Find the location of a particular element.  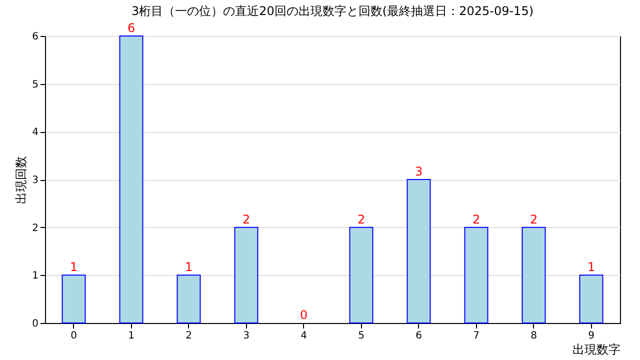

x-tick-label: 9 is located at coordinates (591, 336).